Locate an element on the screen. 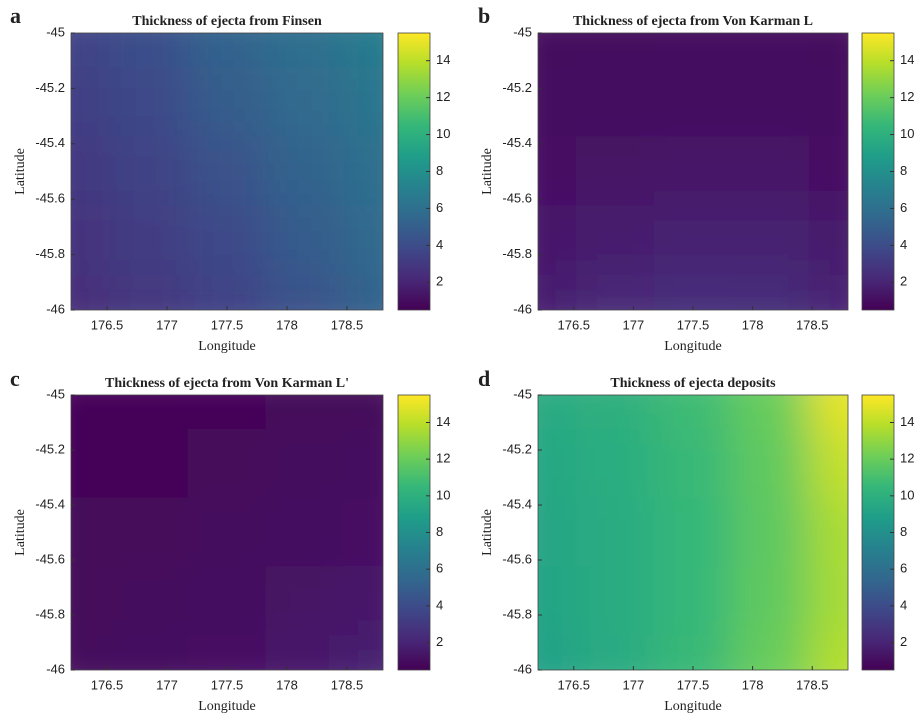 The height and width of the screenshot is (719, 923). y-axis-label: Latitude is located at coordinates (20, 532).